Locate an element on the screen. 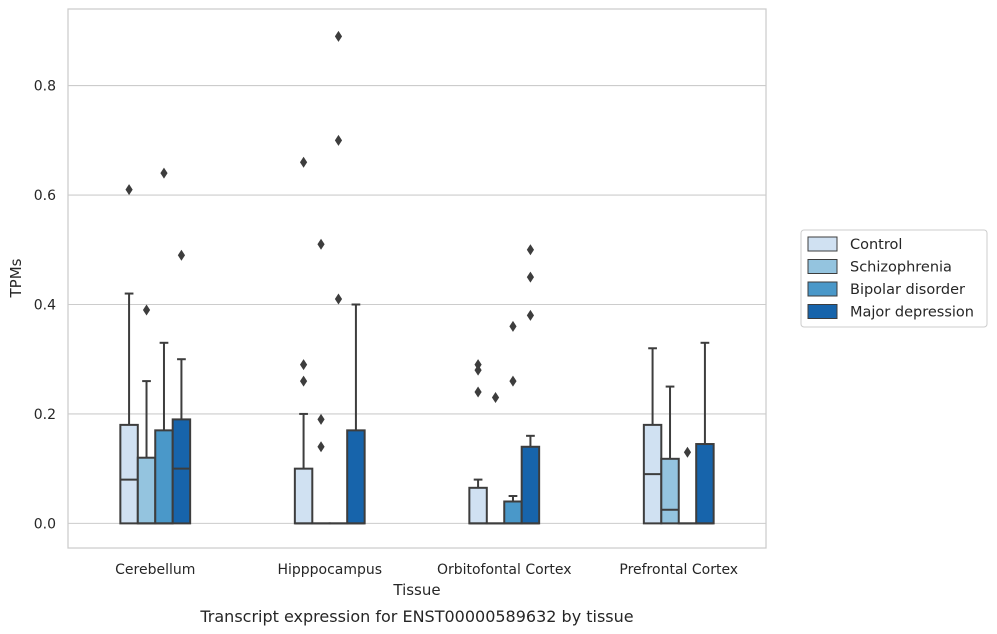 This screenshot has width=997, height=634. y-axis-label: TPMs is located at coordinates (16, 278).